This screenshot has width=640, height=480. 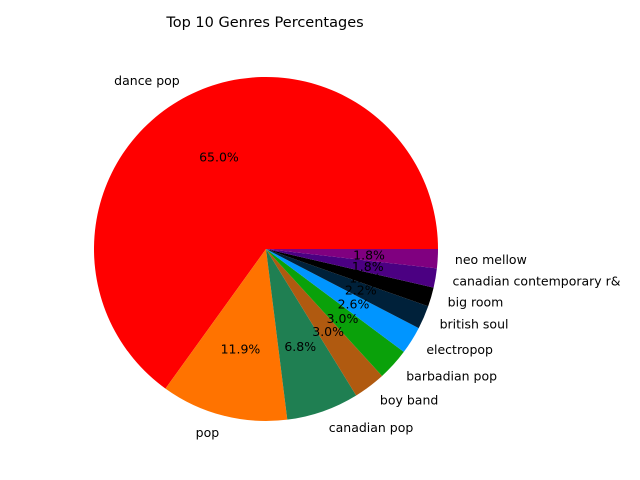 I want to click on pct-label-pop: 11.9%, so click(x=241, y=348).